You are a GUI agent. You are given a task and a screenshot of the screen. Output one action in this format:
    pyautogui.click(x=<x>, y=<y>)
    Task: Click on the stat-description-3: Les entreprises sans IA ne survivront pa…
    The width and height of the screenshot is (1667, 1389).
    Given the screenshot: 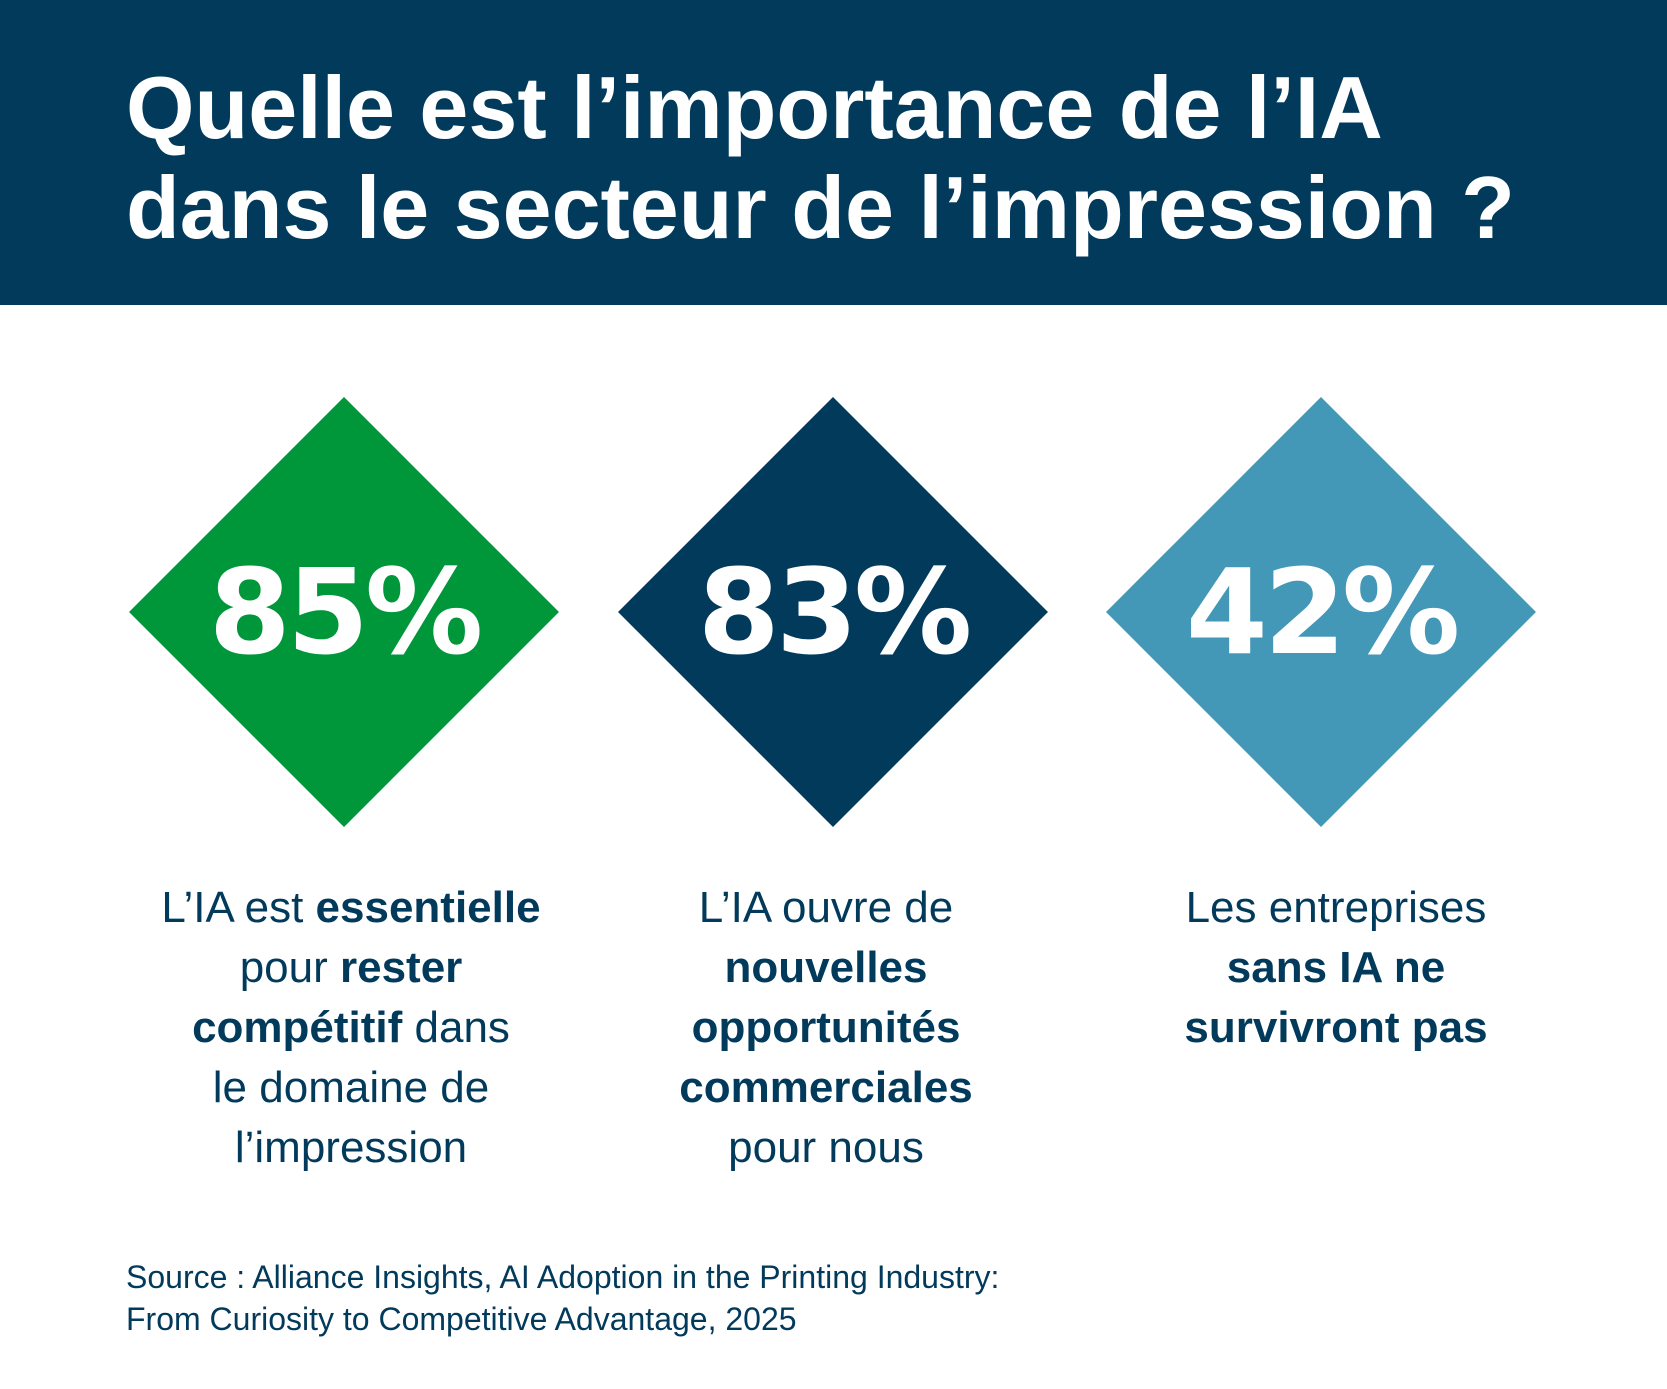 What is the action you would take?
    pyautogui.click(x=1336, y=968)
    